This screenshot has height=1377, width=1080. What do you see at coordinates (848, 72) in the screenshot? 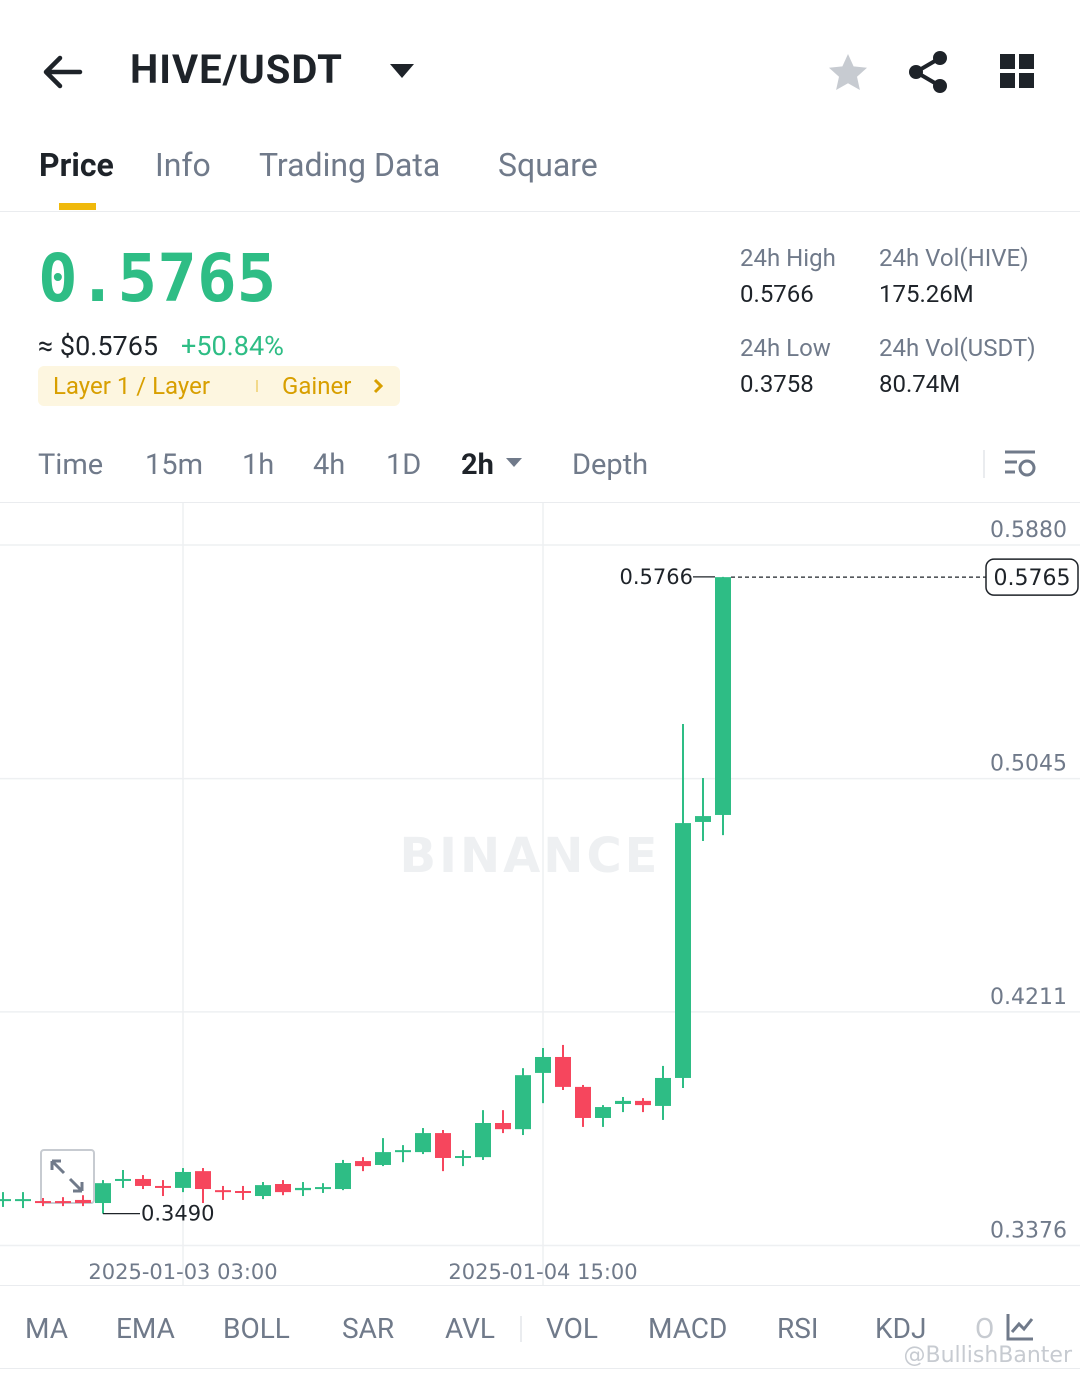
I see `favorite-star` at bounding box center [848, 72].